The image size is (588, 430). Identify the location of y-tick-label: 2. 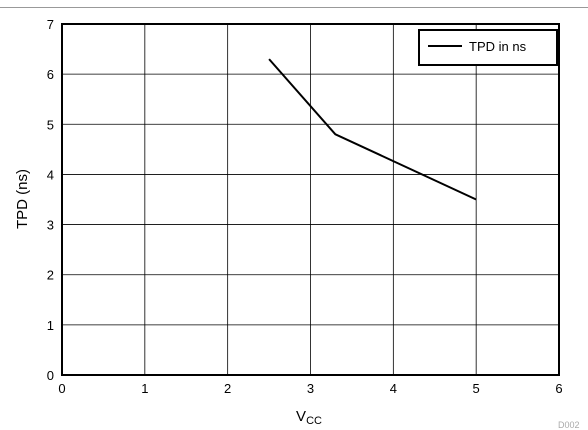
(50, 275).